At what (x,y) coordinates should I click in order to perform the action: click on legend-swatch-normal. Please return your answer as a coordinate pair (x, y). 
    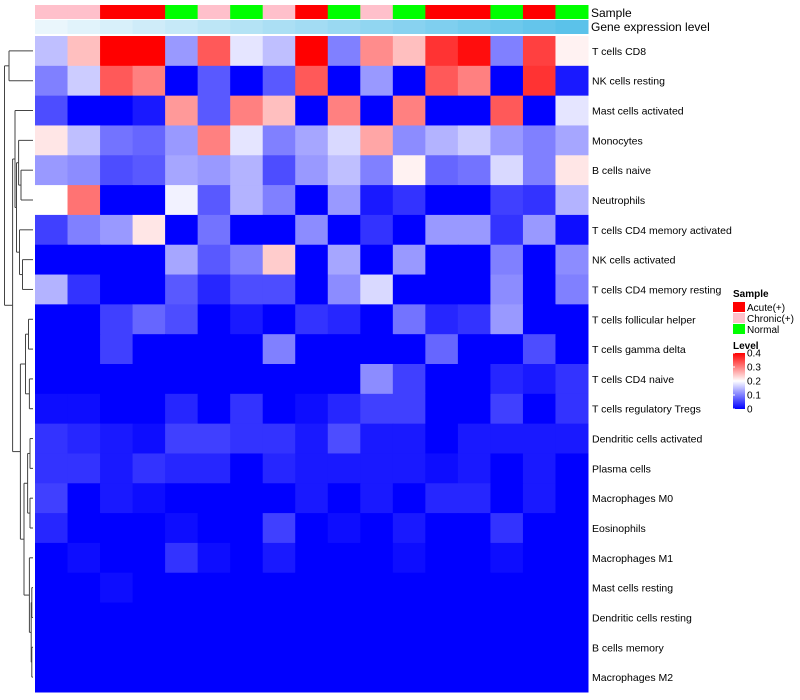
    Looking at the image, I should click on (739, 329).